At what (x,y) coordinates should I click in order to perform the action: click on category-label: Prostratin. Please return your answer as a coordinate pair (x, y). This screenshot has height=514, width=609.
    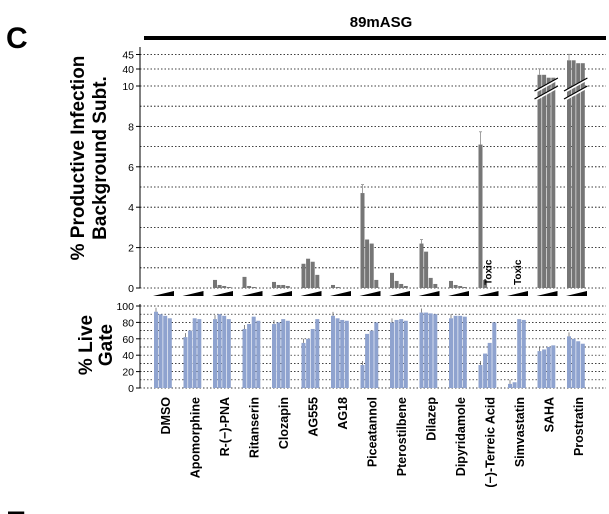
    Looking at the image, I should click on (579, 426).